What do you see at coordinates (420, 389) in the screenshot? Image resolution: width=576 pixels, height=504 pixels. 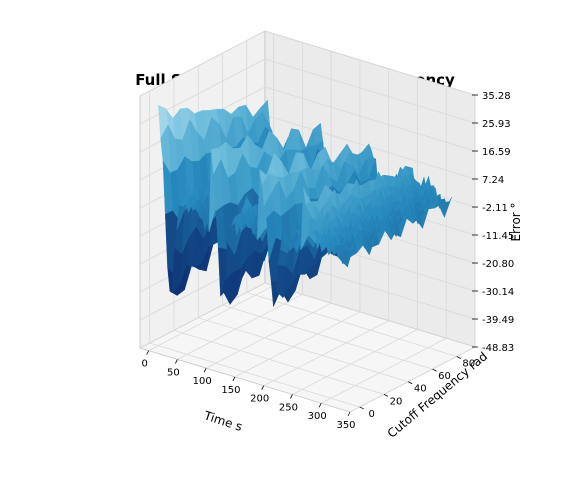 I see `y-tick-label: 40` at bounding box center [420, 389].